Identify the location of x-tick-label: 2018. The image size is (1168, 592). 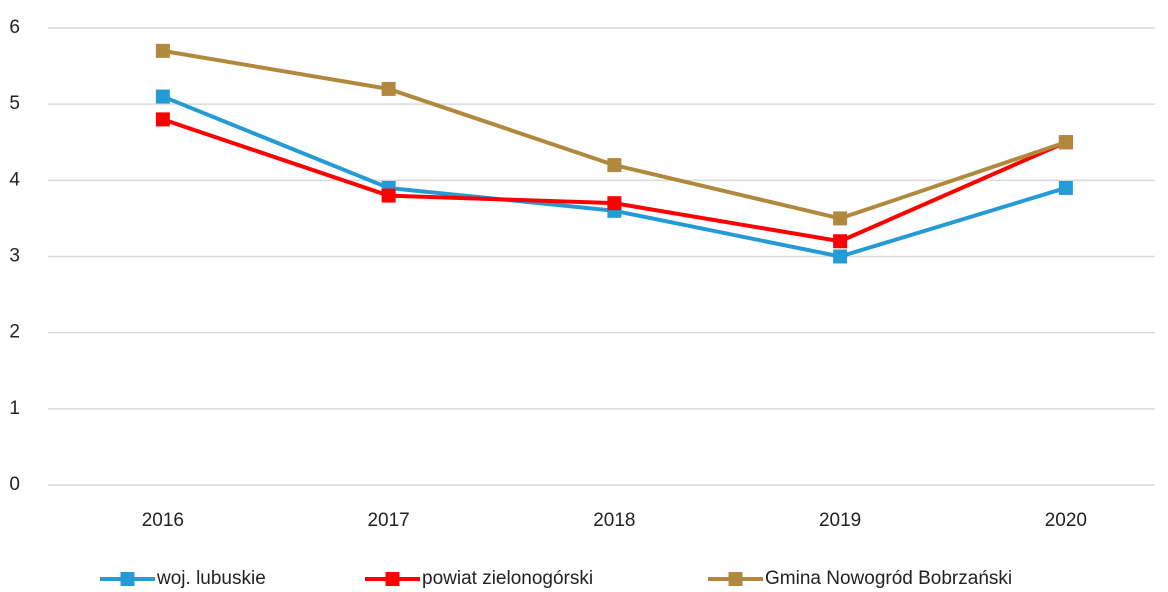
(614, 520).